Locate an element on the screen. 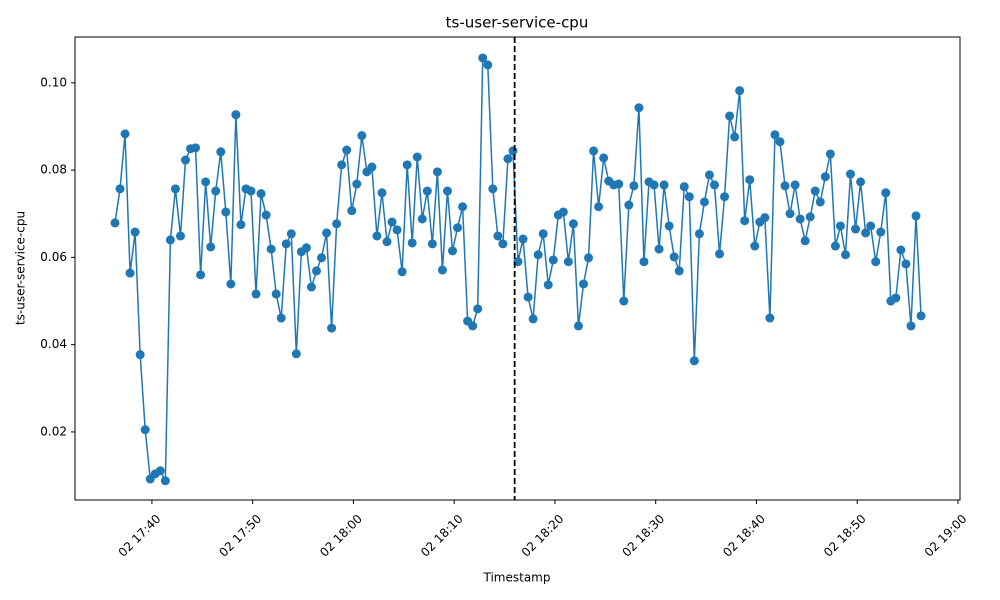 The height and width of the screenshot is (600, 1000). y-tick-label: 0.08 is located at coordinates (53, 170).